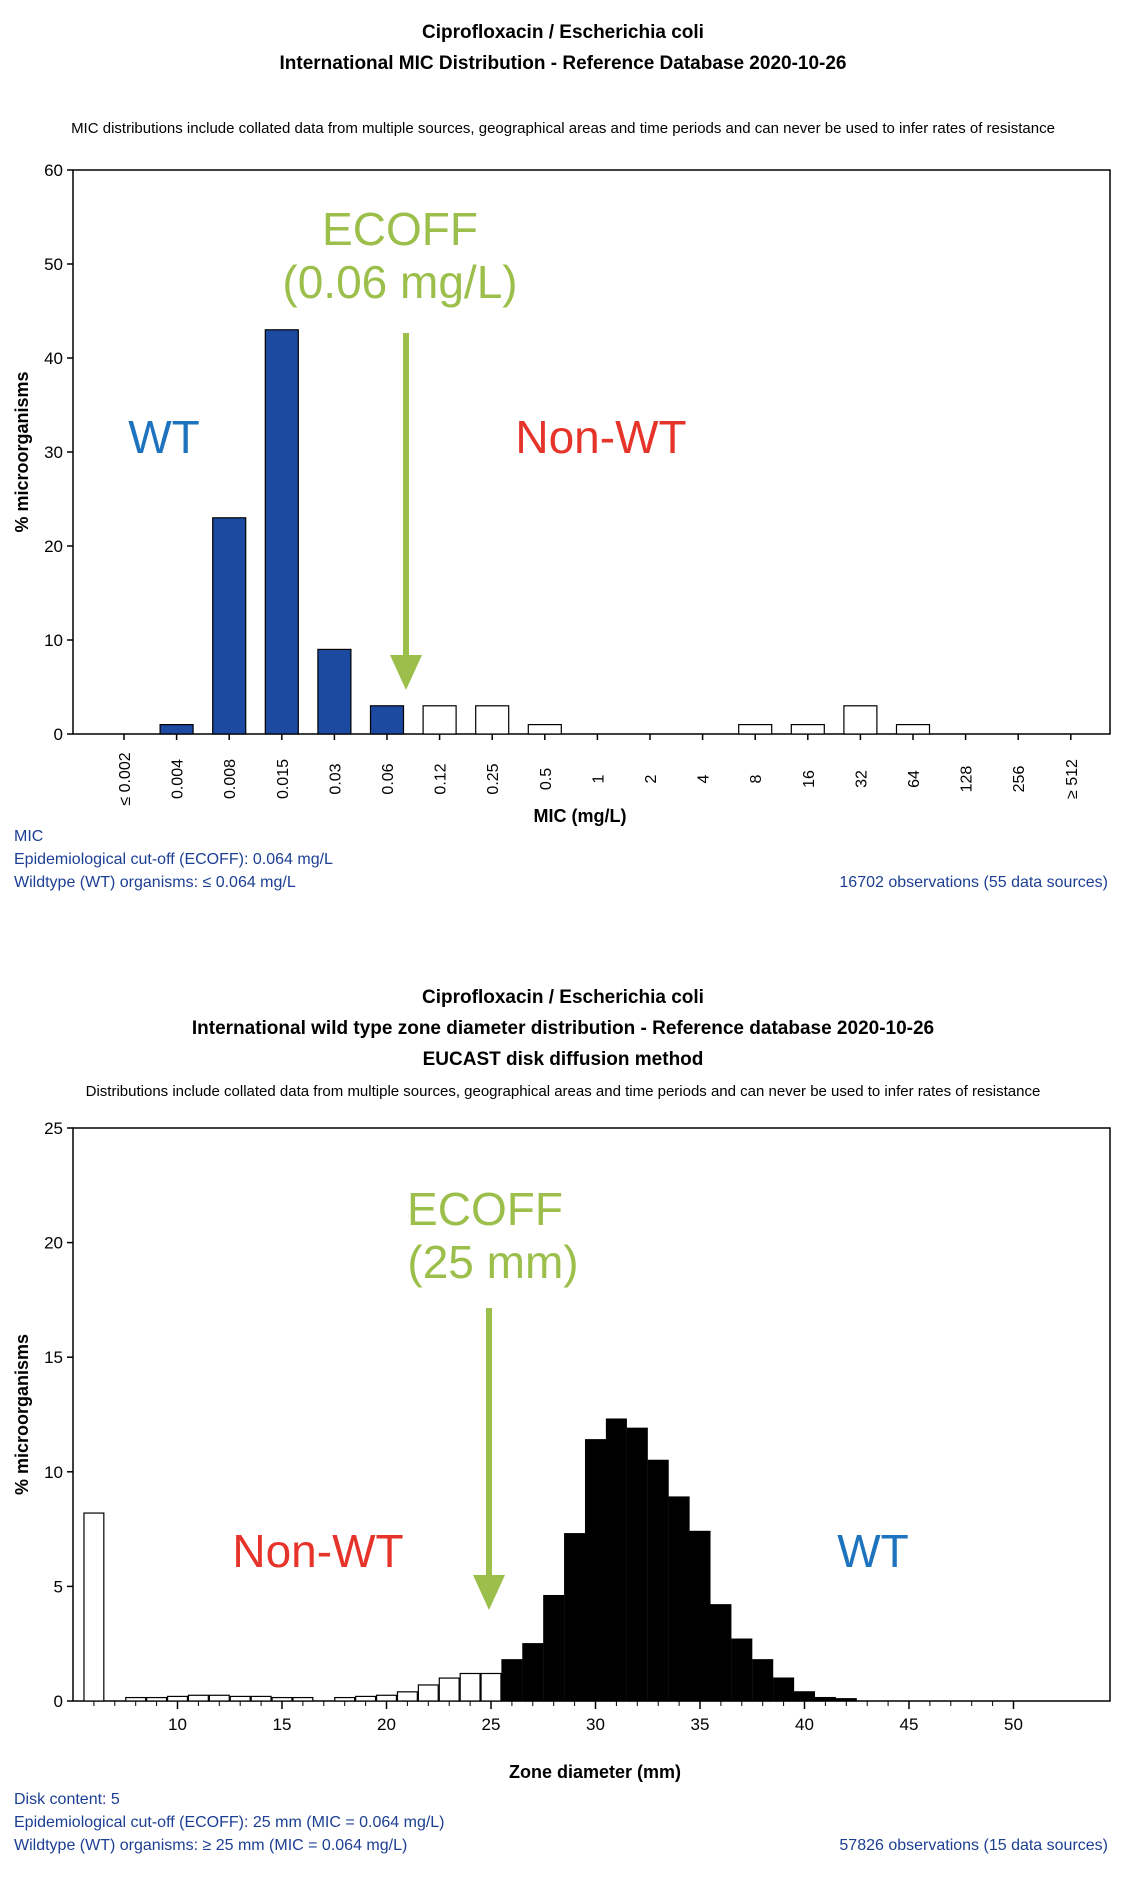 The height and width of the screenshot is (1900, 1126). What do you see at coordinates (22, 451) in the screenshot?
I see `mic-y-axis-label: % microorganisms` at bounding box center [22, 451].